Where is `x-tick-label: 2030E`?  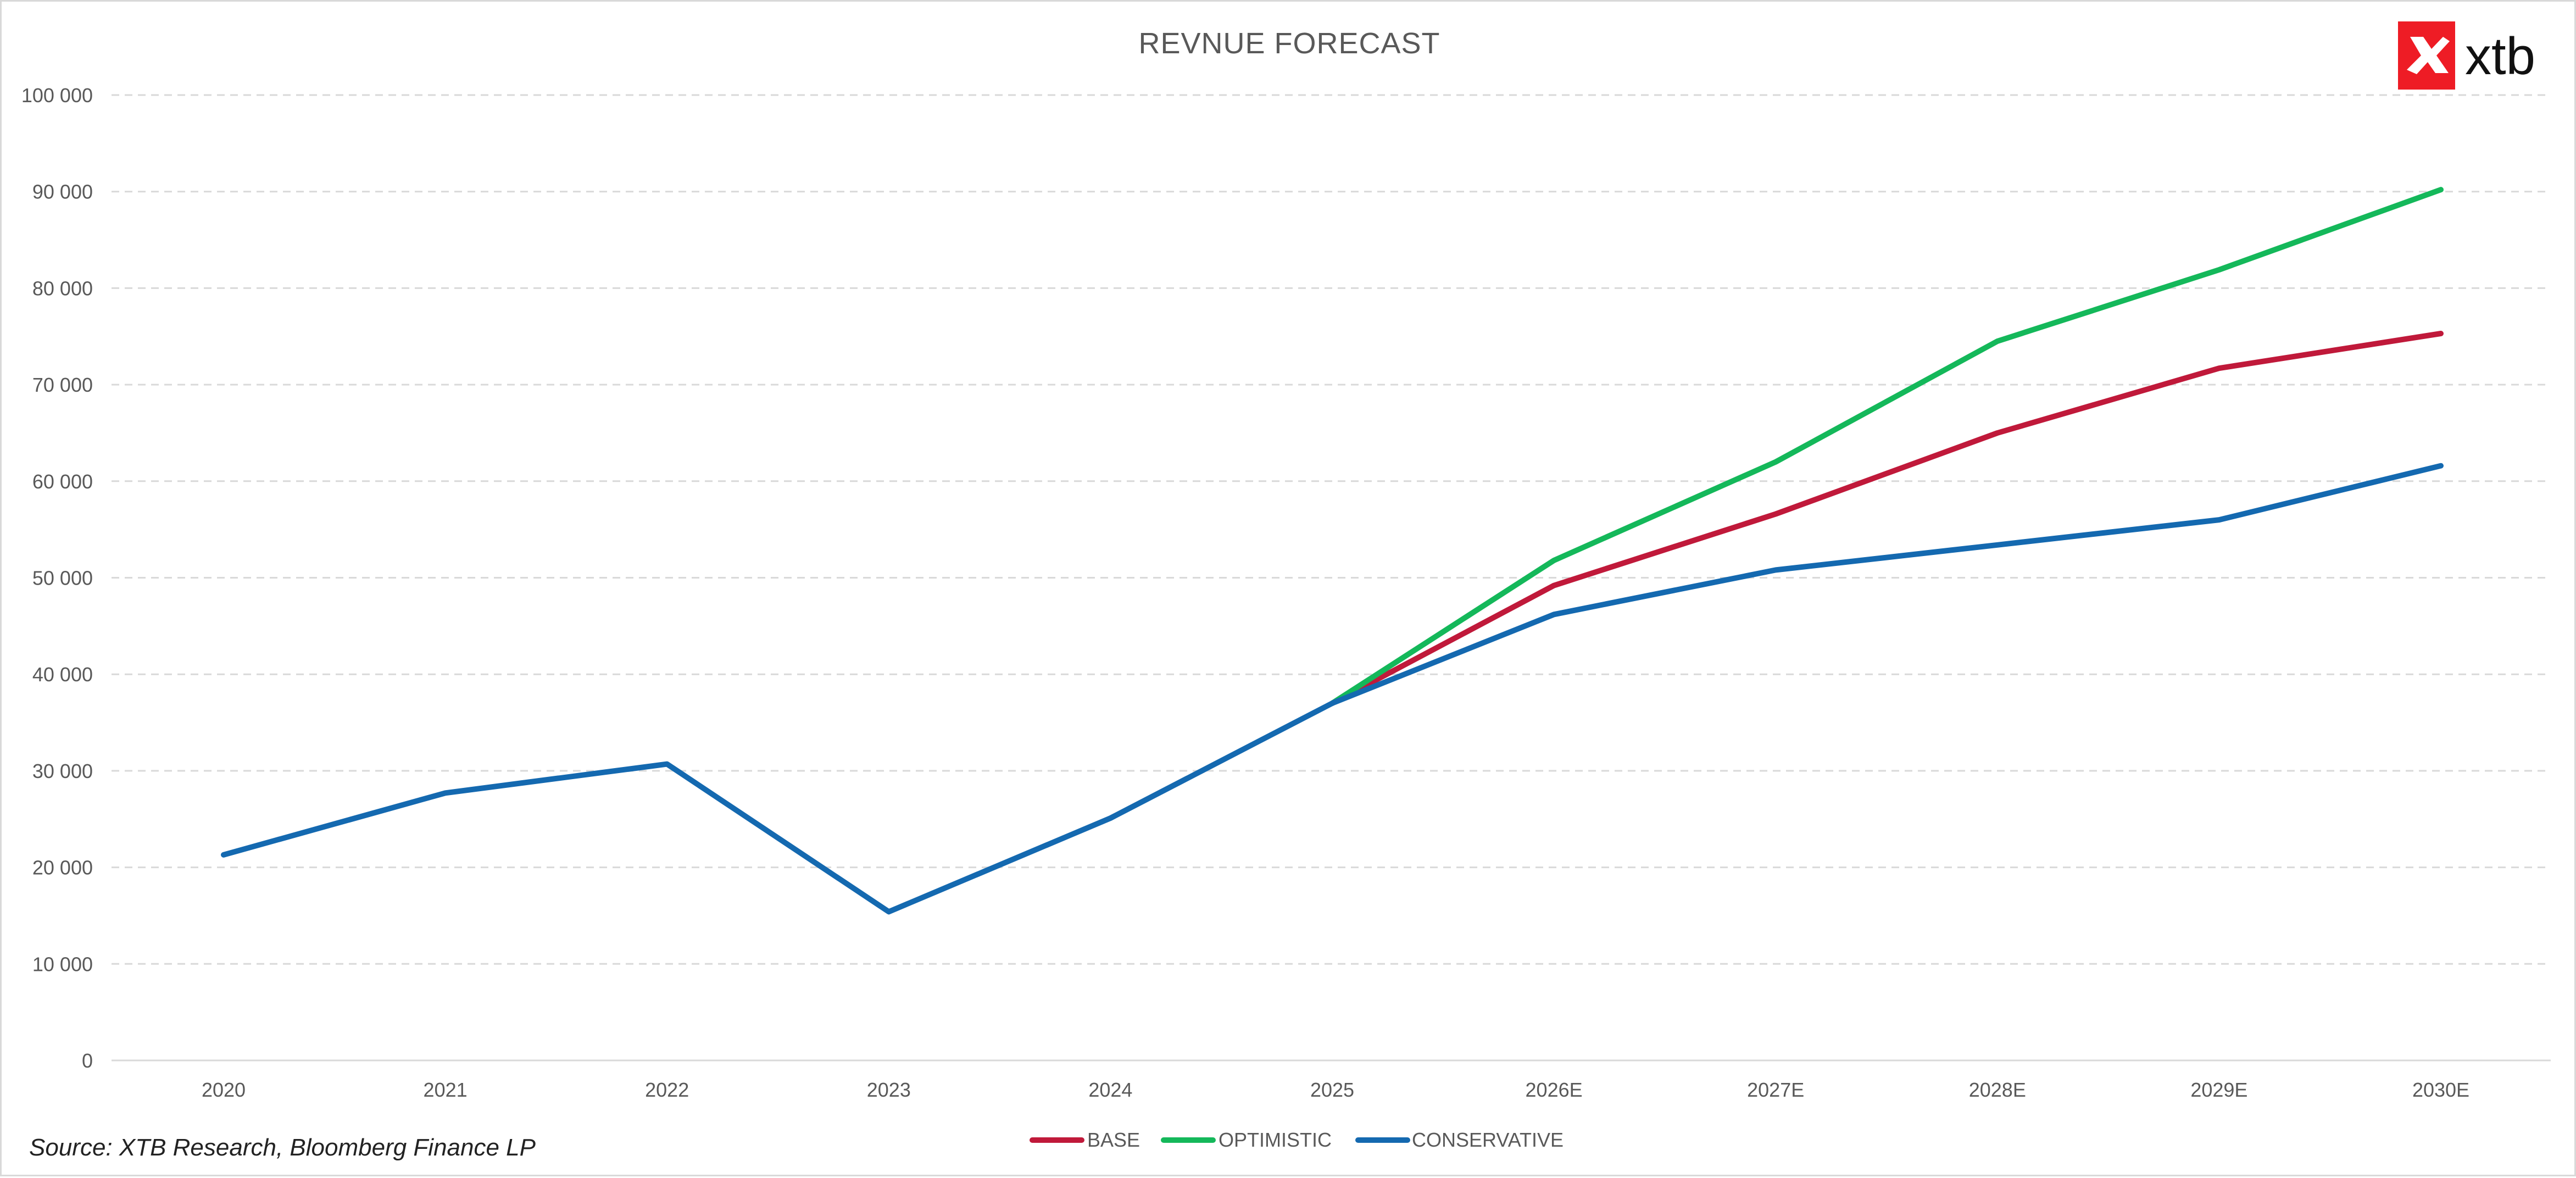
x-tick-label: 2030E is located at coordinates (2441, 1090).